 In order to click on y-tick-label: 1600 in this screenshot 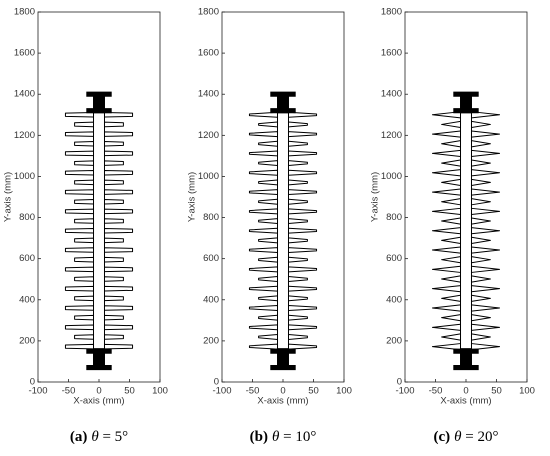, I will do `click(208, 53)`.